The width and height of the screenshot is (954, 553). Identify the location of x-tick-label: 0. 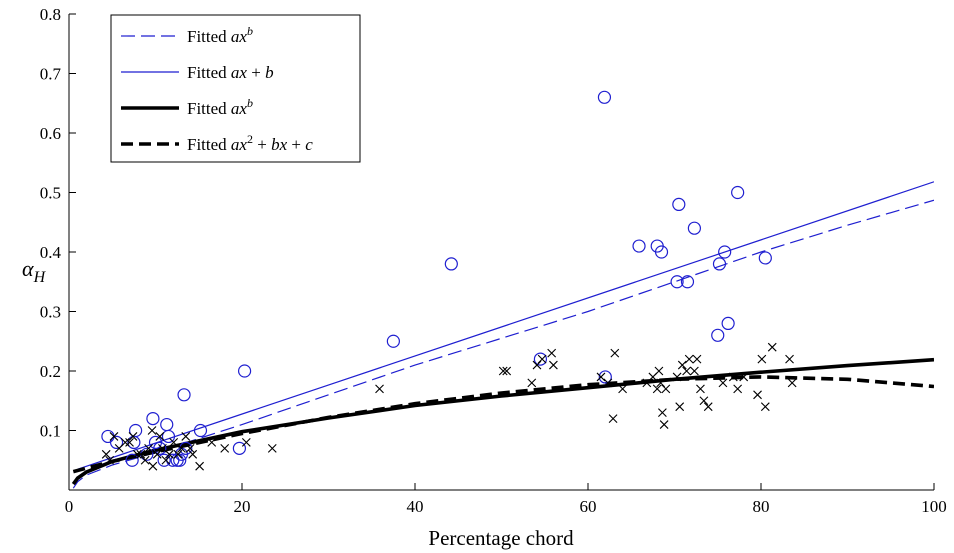
(69, 506).